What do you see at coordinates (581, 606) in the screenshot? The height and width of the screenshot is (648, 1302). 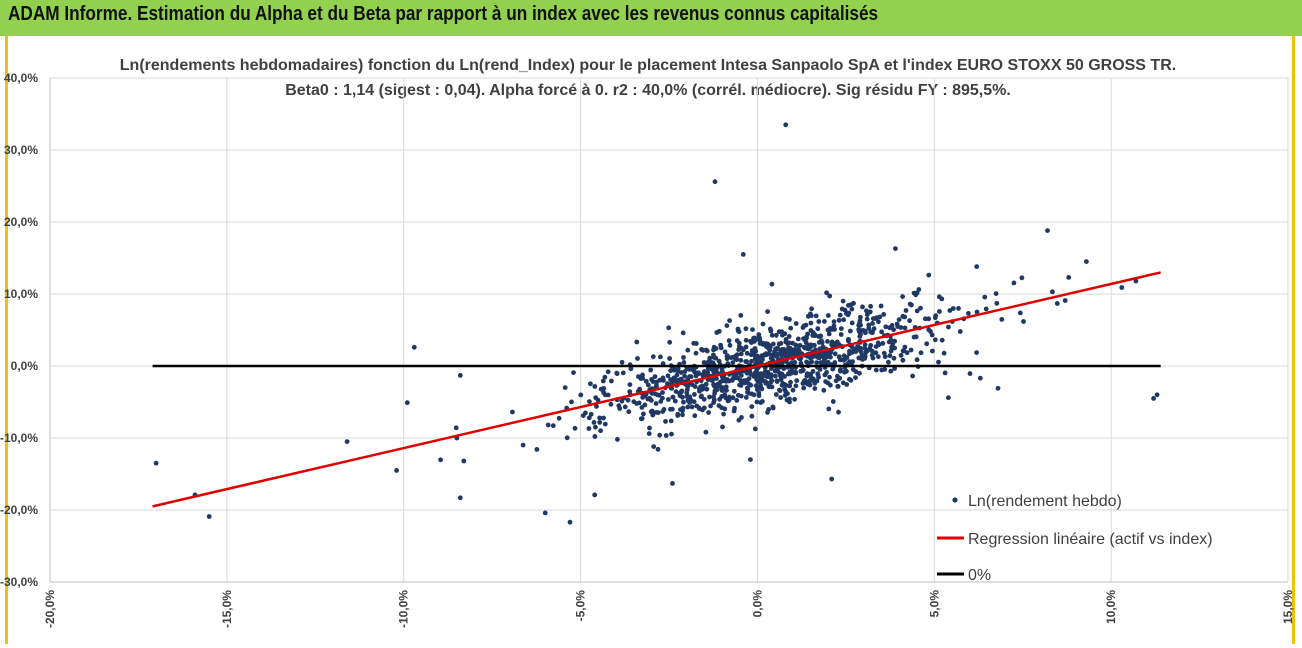 I see `x-tick-label: -5,0%` at bounding box center [581, 606].